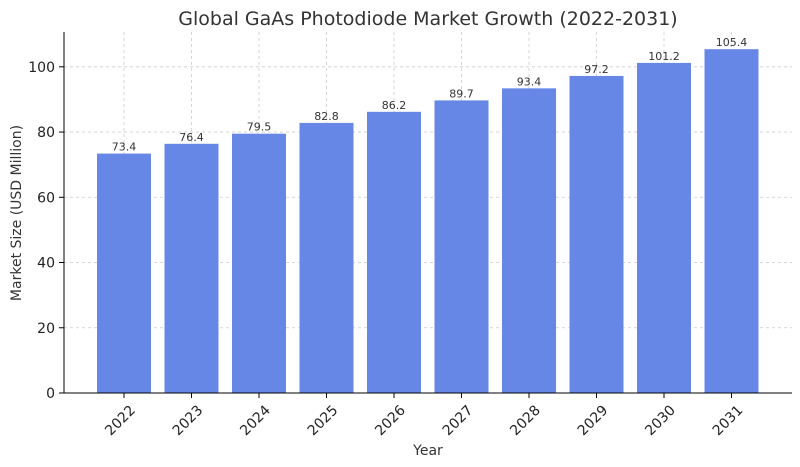  What do you see at coordinates (46, 264) in the screenshot?
I see `y-tick-label: 40` at bounding box center [46, 264].